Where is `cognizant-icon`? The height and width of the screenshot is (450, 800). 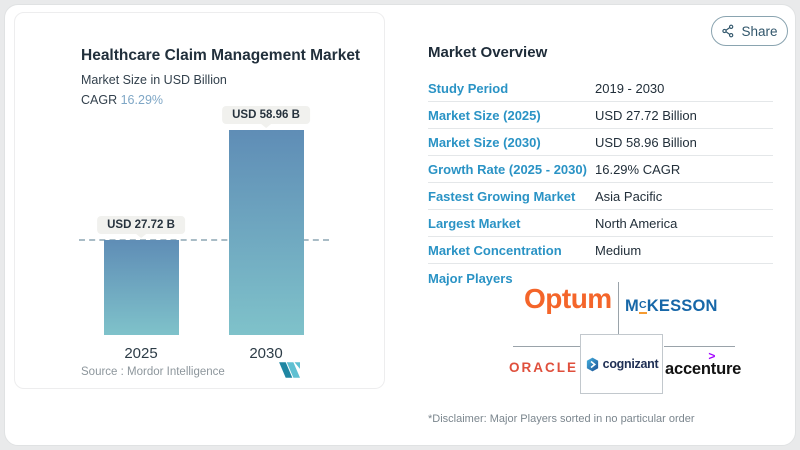
cognizant-icon is located at coordinates (592, 364).